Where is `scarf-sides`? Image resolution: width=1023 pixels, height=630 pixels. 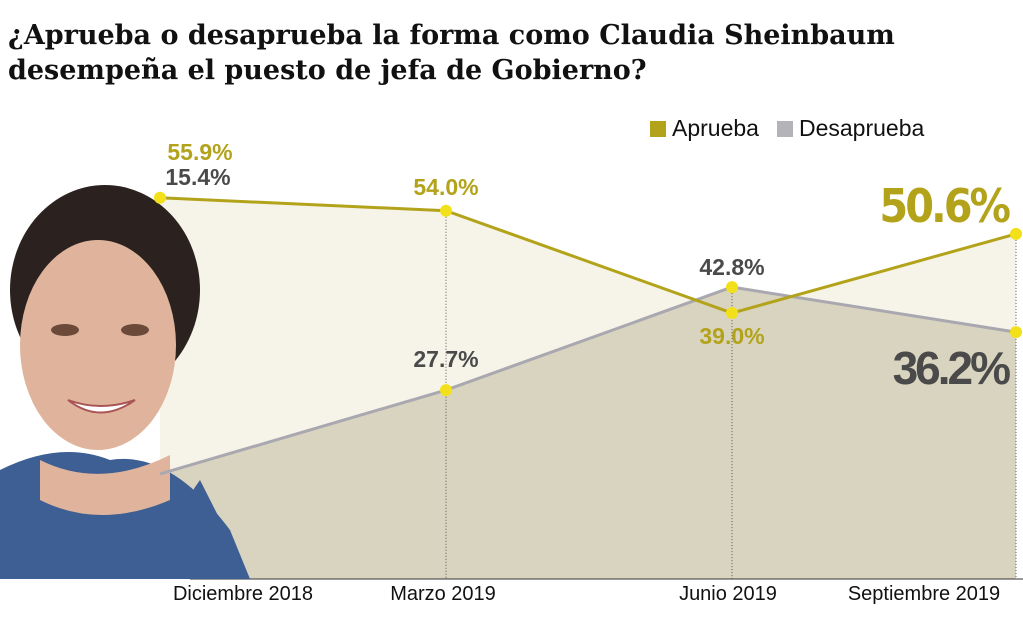 scarf-sides is located at coordinates (125, 524).